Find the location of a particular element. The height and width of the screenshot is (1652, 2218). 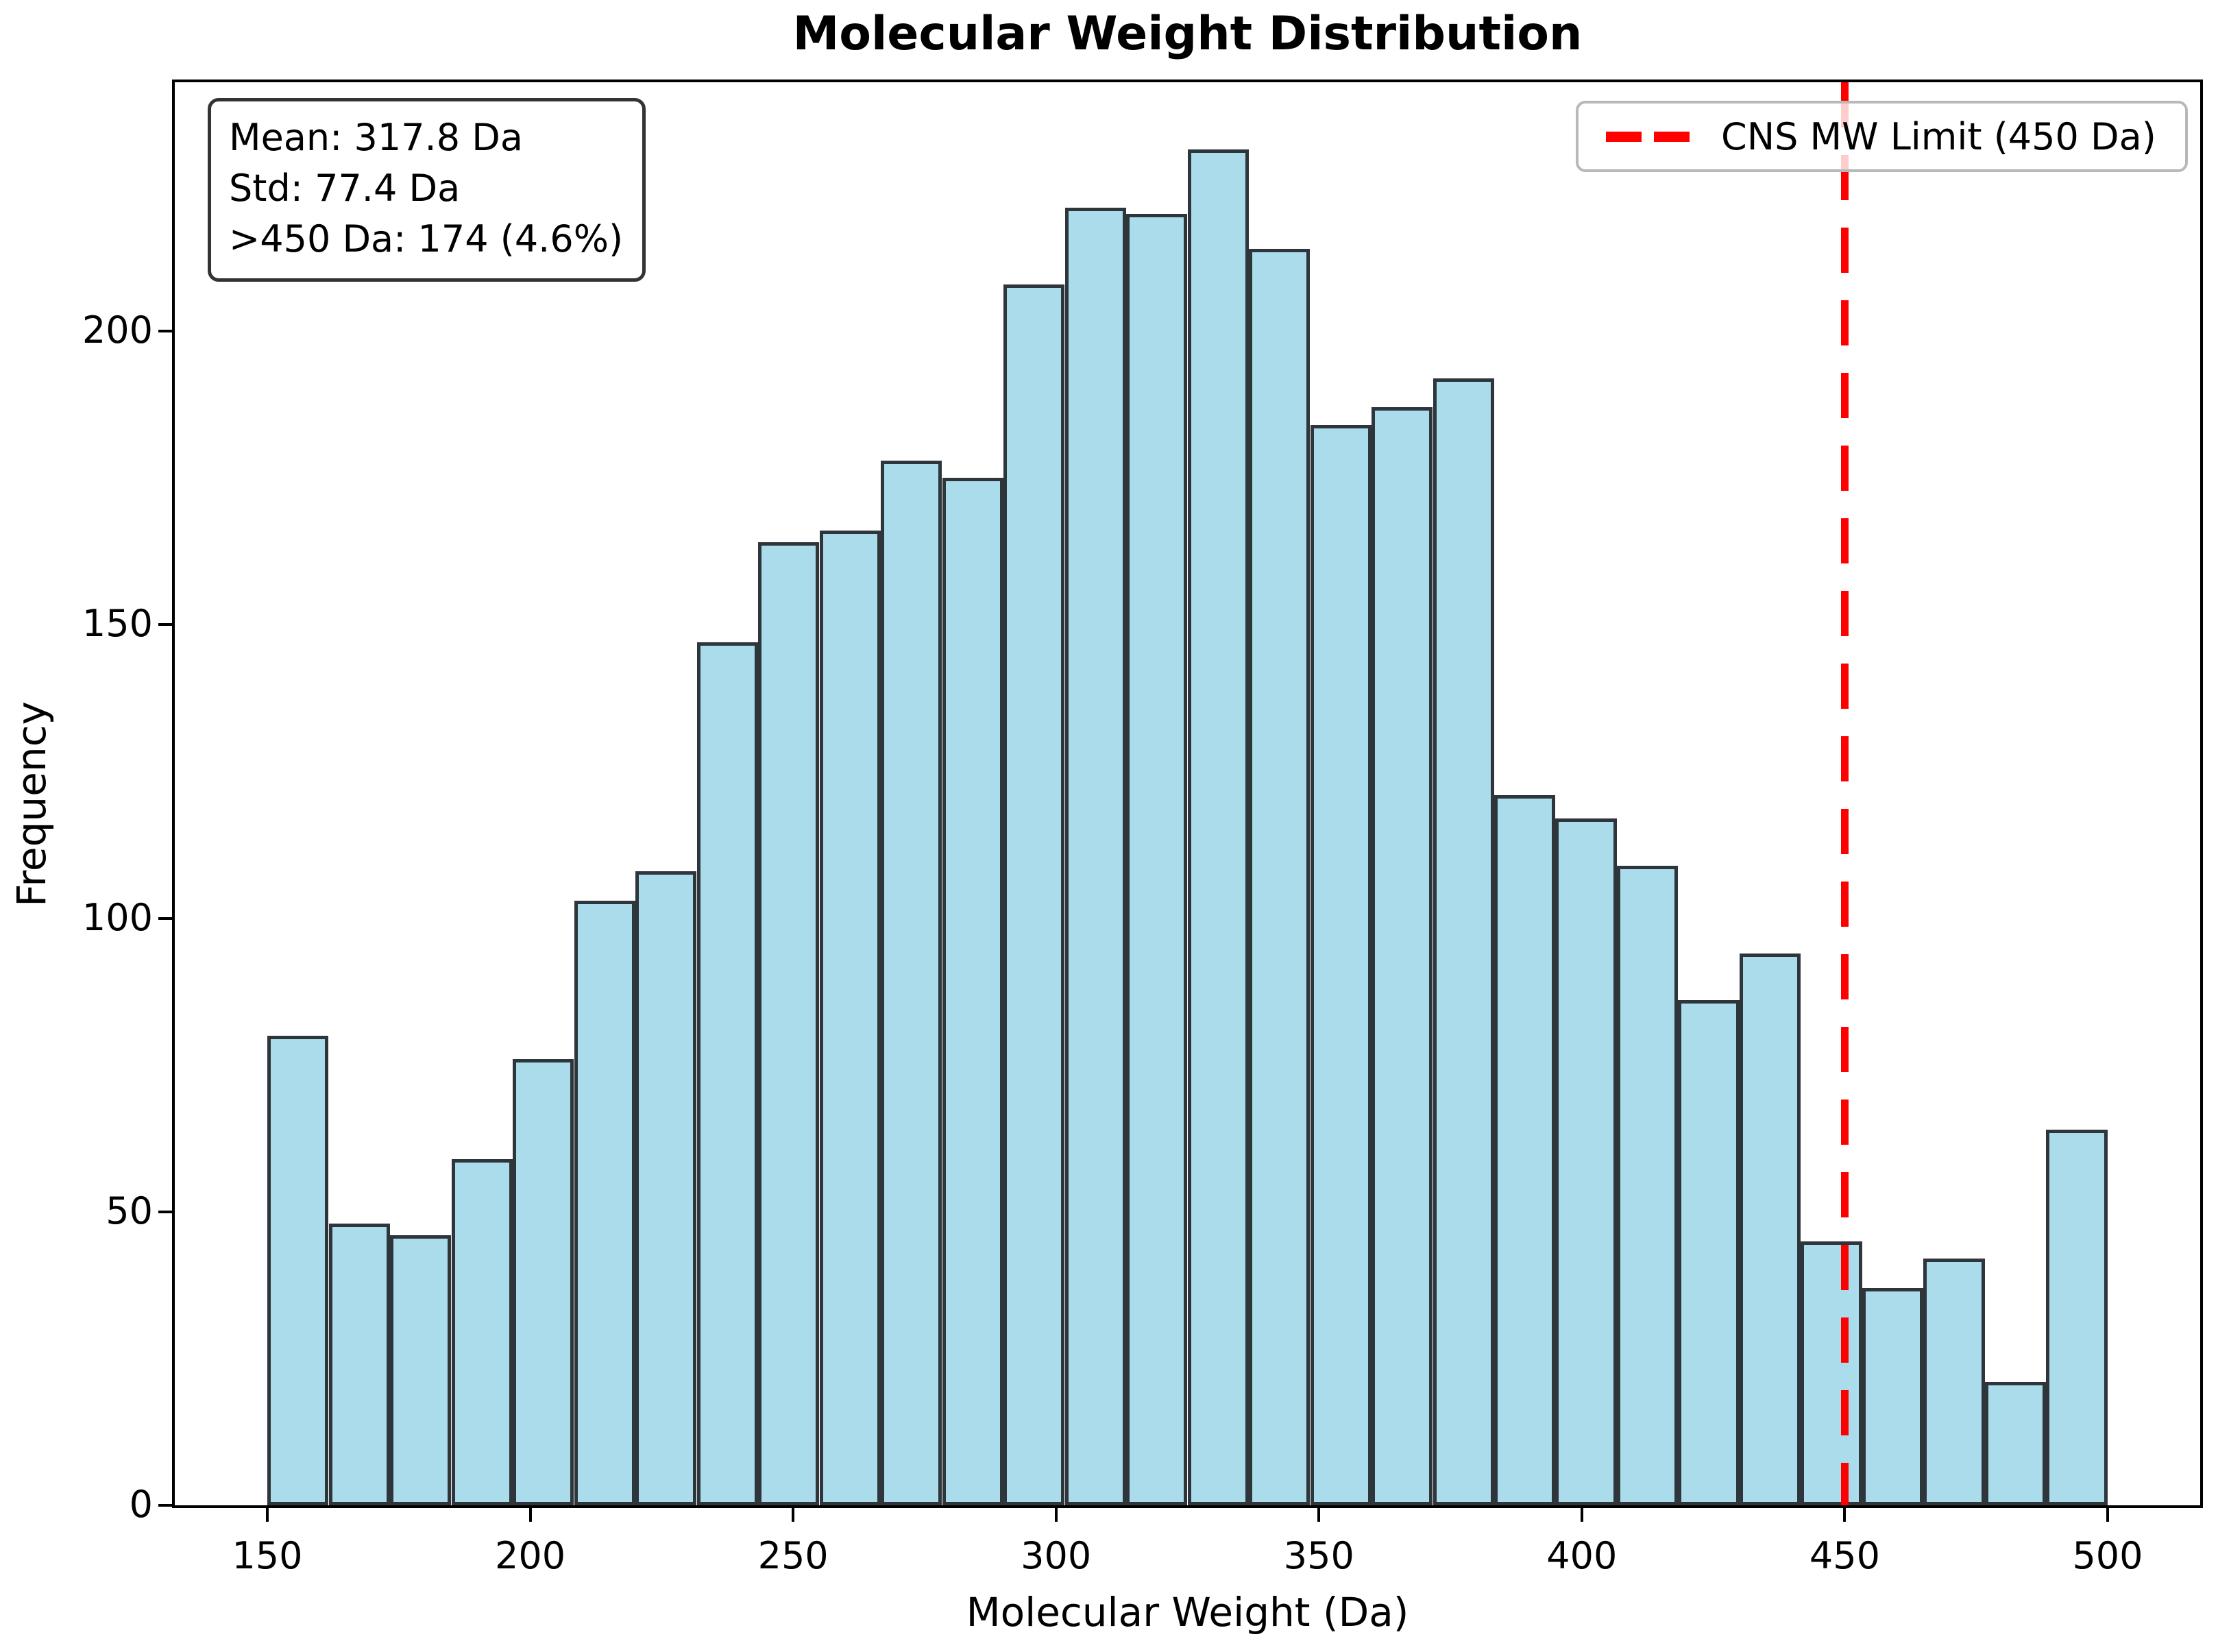

legend-label: CNS MW Limit (450 Da) is located at coordinates (1938, 136).